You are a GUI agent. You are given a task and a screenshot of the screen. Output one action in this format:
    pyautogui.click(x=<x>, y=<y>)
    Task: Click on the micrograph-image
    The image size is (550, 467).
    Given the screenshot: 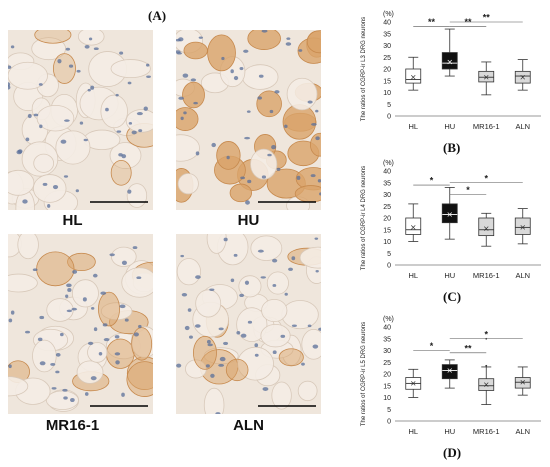 What is the action you would take?
    pyautogui.click(x=248, y=324)
    